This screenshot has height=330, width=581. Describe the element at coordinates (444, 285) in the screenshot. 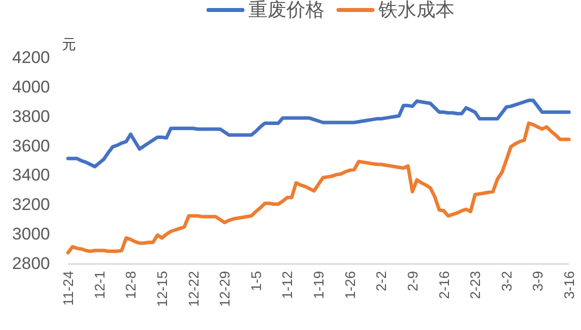

I see `x-tick-label: 2-16` at that location.